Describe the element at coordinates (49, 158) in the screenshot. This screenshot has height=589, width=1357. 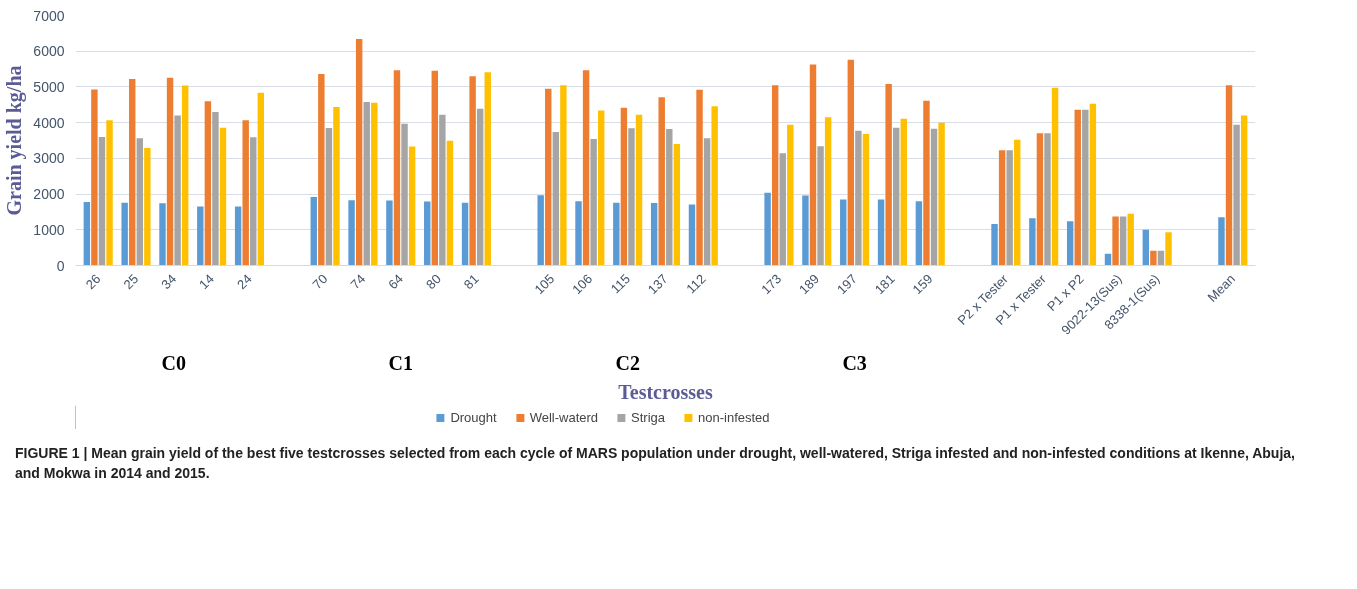
I see `y-tick-label: 3000` at that location.